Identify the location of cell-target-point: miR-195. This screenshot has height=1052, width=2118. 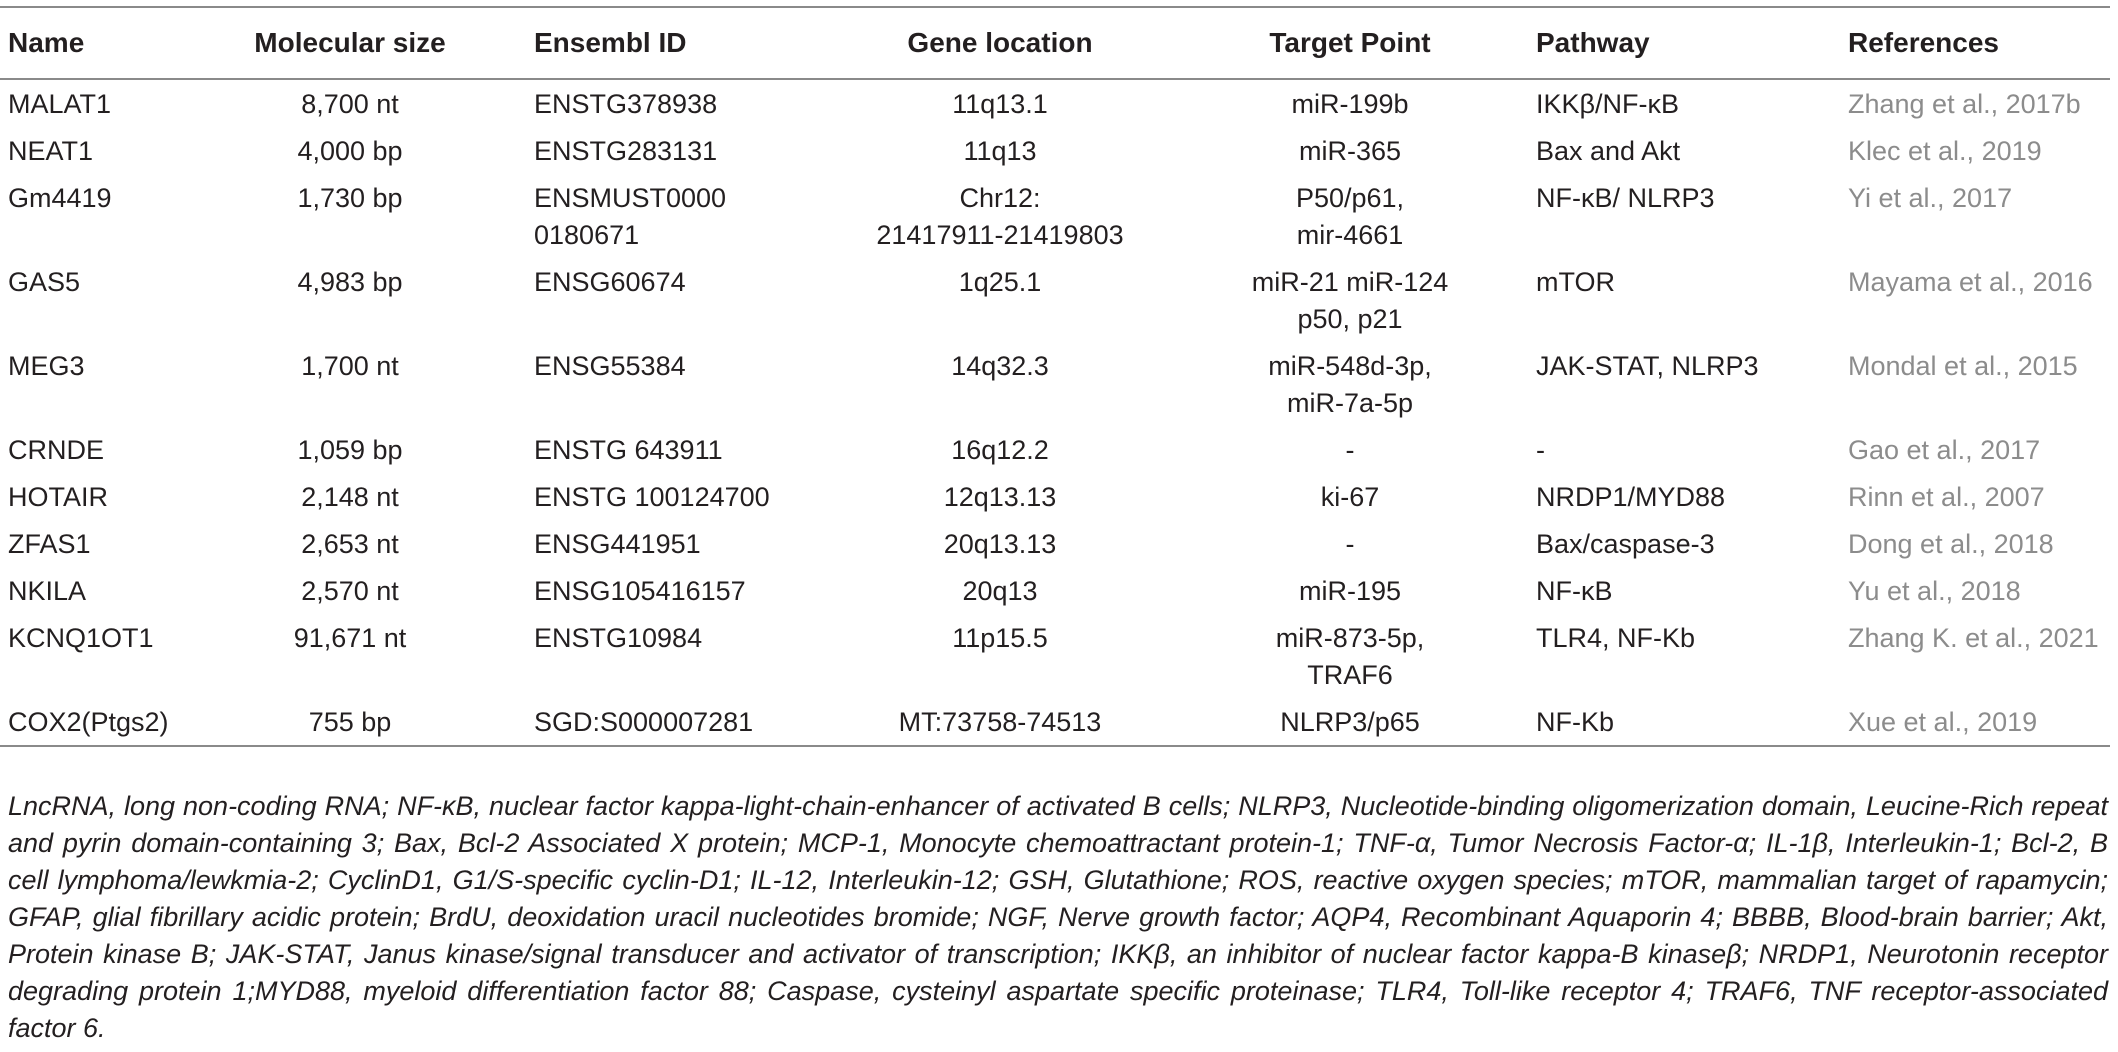
(1350, 591).